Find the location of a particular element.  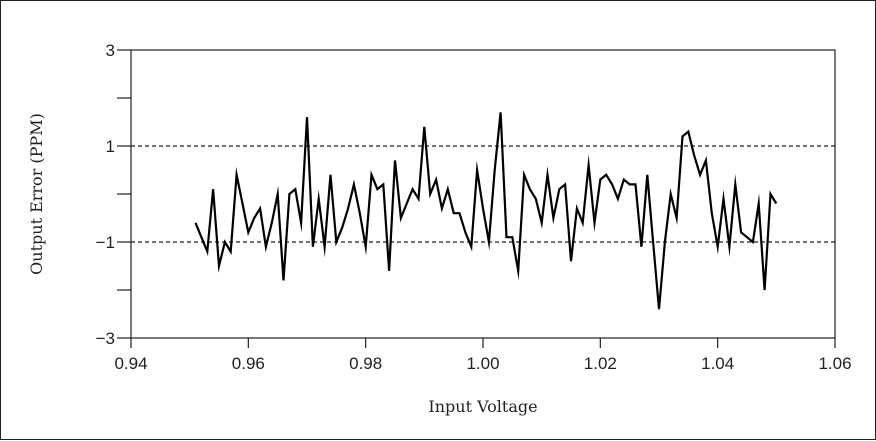

x-tick-label: 0.96 is located at coordinates (248, 363).